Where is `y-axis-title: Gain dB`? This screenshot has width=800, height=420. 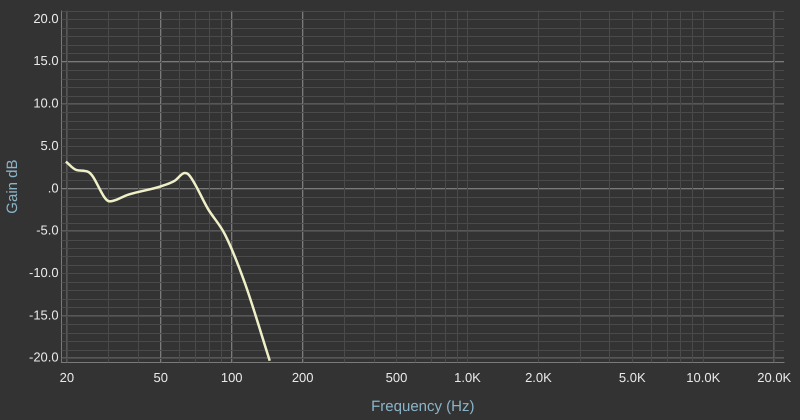 y-axis-title: Gain dB is located at coordinates (13, 187).